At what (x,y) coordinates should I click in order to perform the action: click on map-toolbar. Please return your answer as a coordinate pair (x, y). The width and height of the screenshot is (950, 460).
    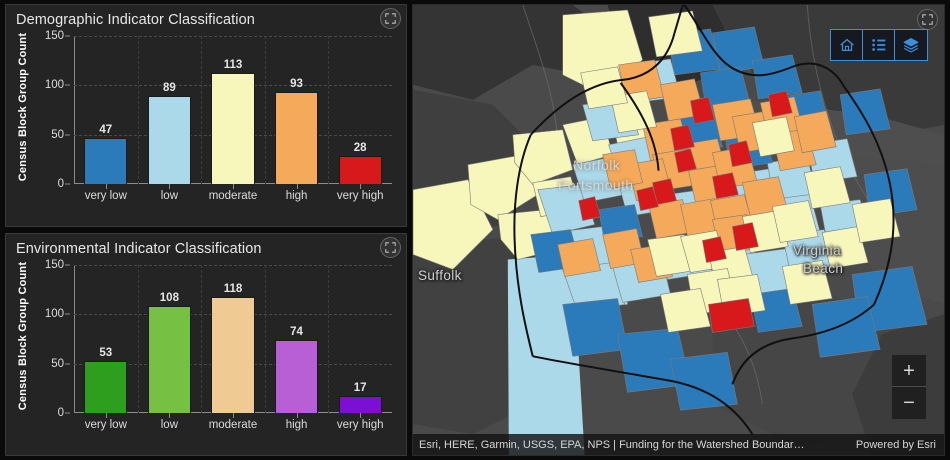
    Looking at the image, I should click on (879, 45).